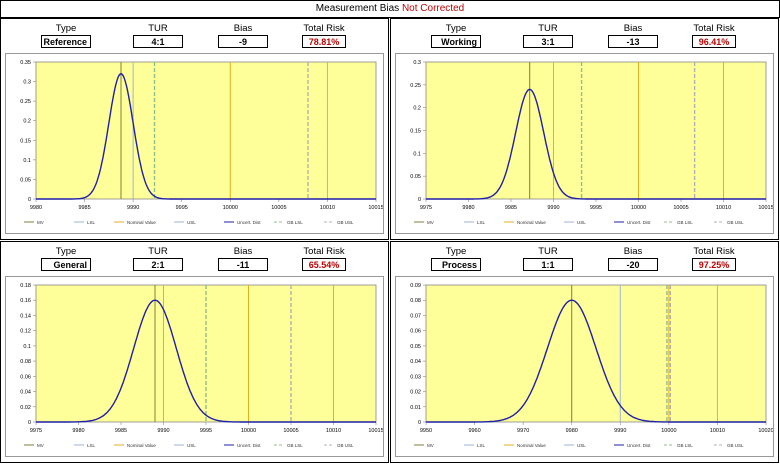 The image size is (780, 464). What do you see at coordinates (417, 63) in the screenshot?
I see `y-tick-label: 0.3` at bounding box center [417, 63].